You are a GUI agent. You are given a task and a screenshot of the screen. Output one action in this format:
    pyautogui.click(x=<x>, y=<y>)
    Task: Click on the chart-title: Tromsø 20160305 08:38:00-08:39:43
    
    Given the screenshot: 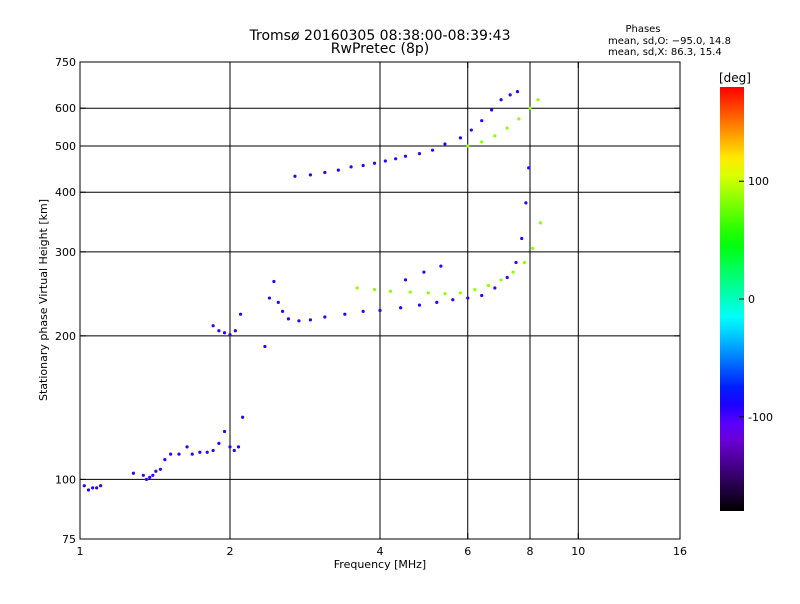 What is the action you would take?
    pyautogui.click(x=380, y=36)
    